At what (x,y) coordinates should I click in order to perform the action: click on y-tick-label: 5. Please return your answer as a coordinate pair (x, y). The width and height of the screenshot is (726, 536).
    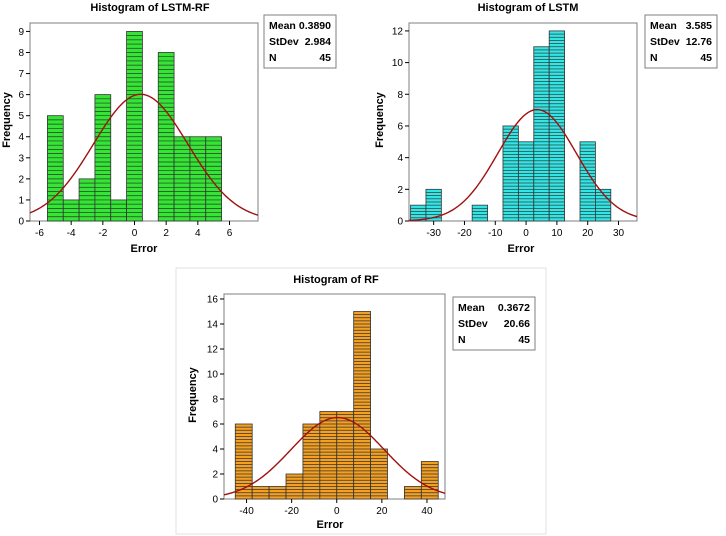
    Looking at the image, I should click on (21, 116).